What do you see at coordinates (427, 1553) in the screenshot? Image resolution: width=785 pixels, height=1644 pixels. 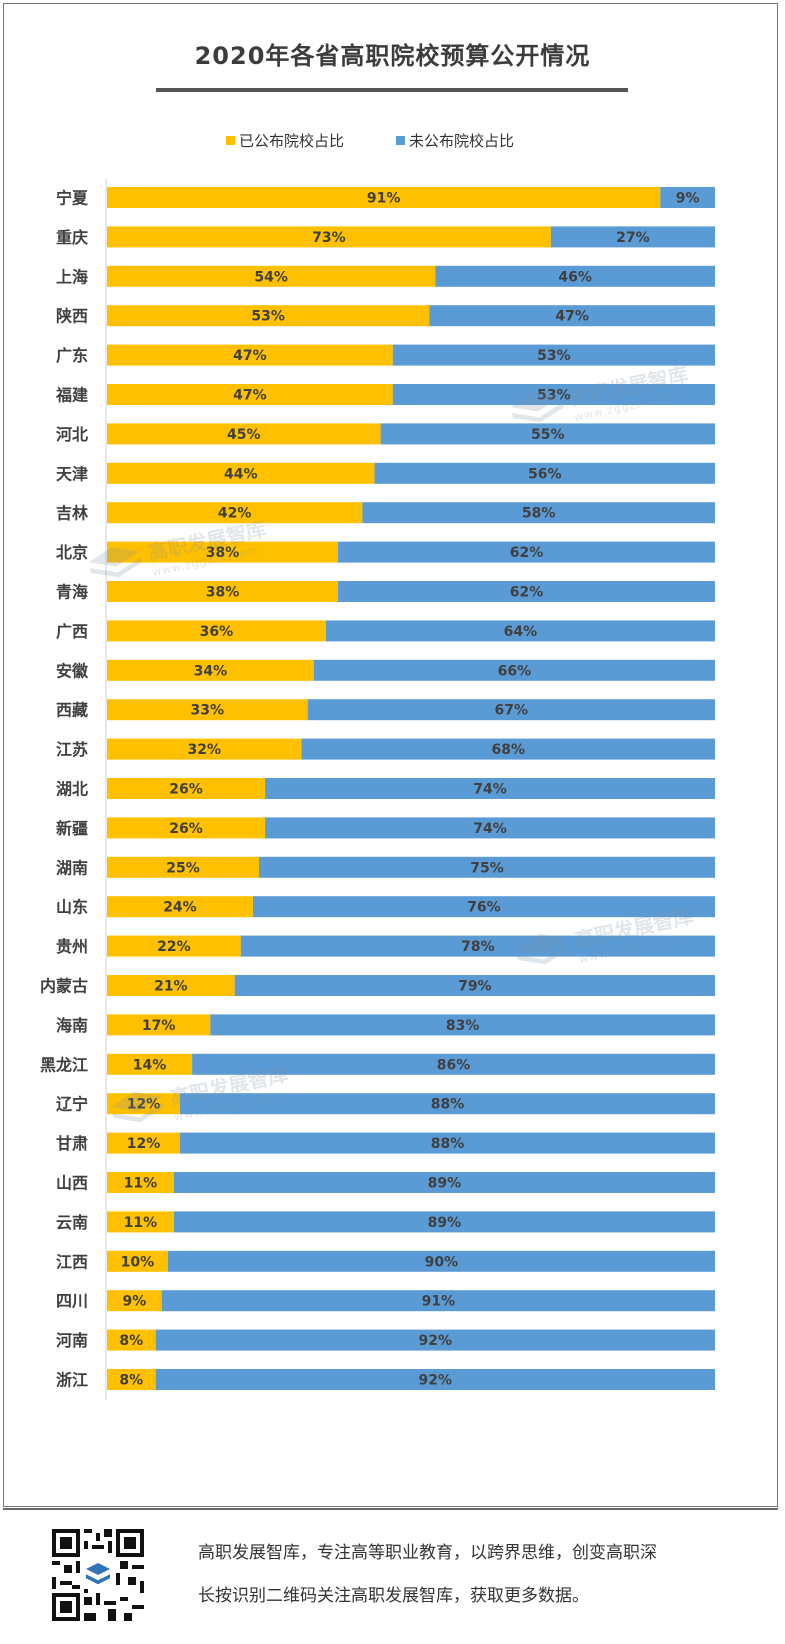 I see `footer-description: 高职发展智库，专注高等职业教育，以跨界思维，创变高职深` at bounding box center [427, 1553].